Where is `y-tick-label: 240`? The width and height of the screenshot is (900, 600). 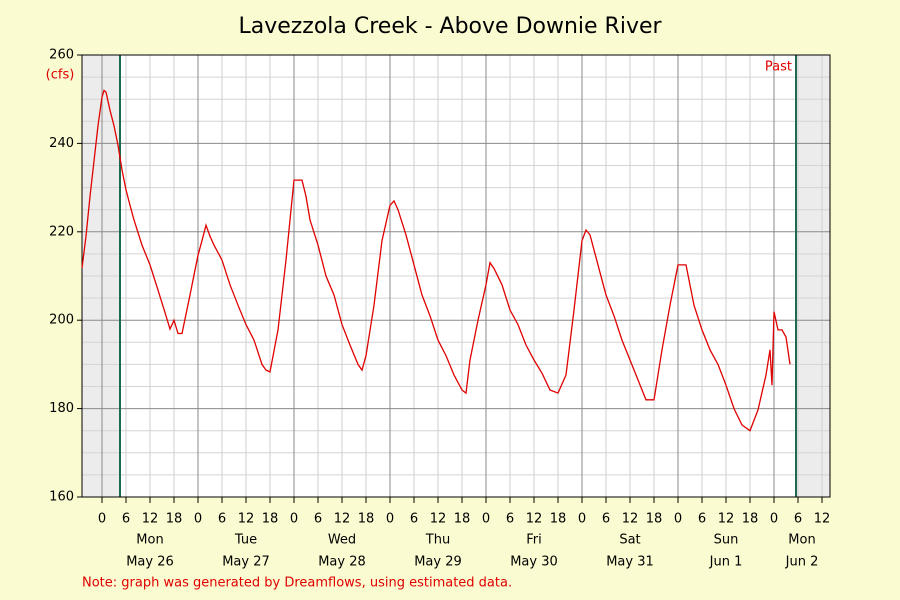
y-tick-label: 240 is located at coordinates (61, 143).